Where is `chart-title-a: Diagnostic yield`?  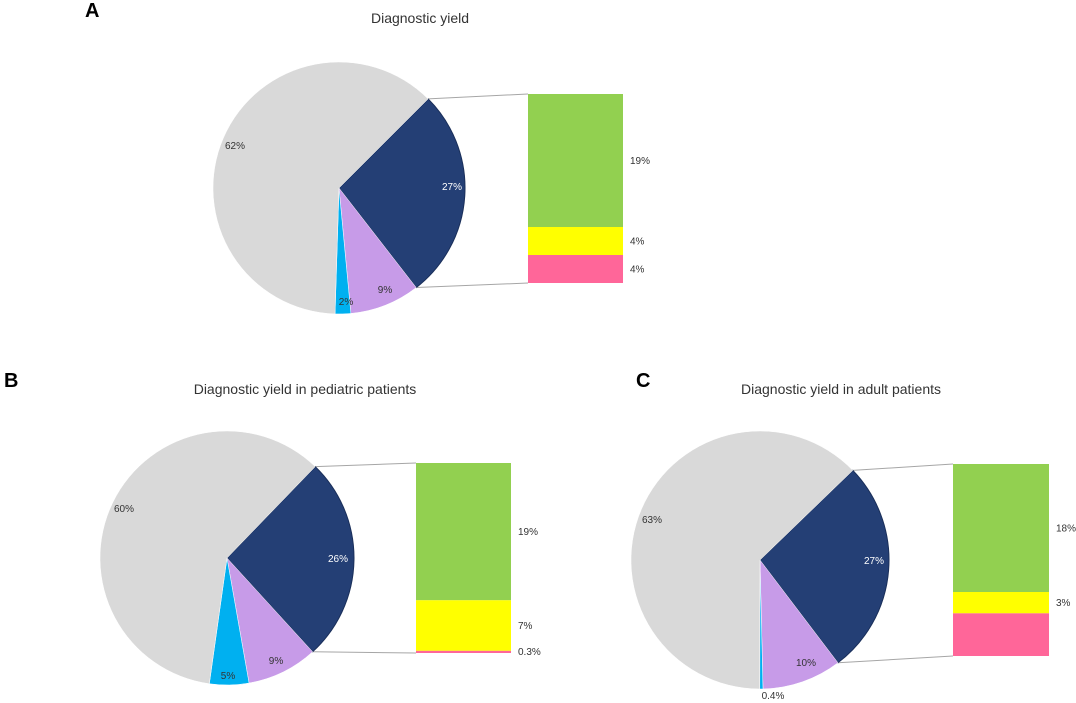
chart-title-a: Diagnostic yield is located at coordinates (420, 18).